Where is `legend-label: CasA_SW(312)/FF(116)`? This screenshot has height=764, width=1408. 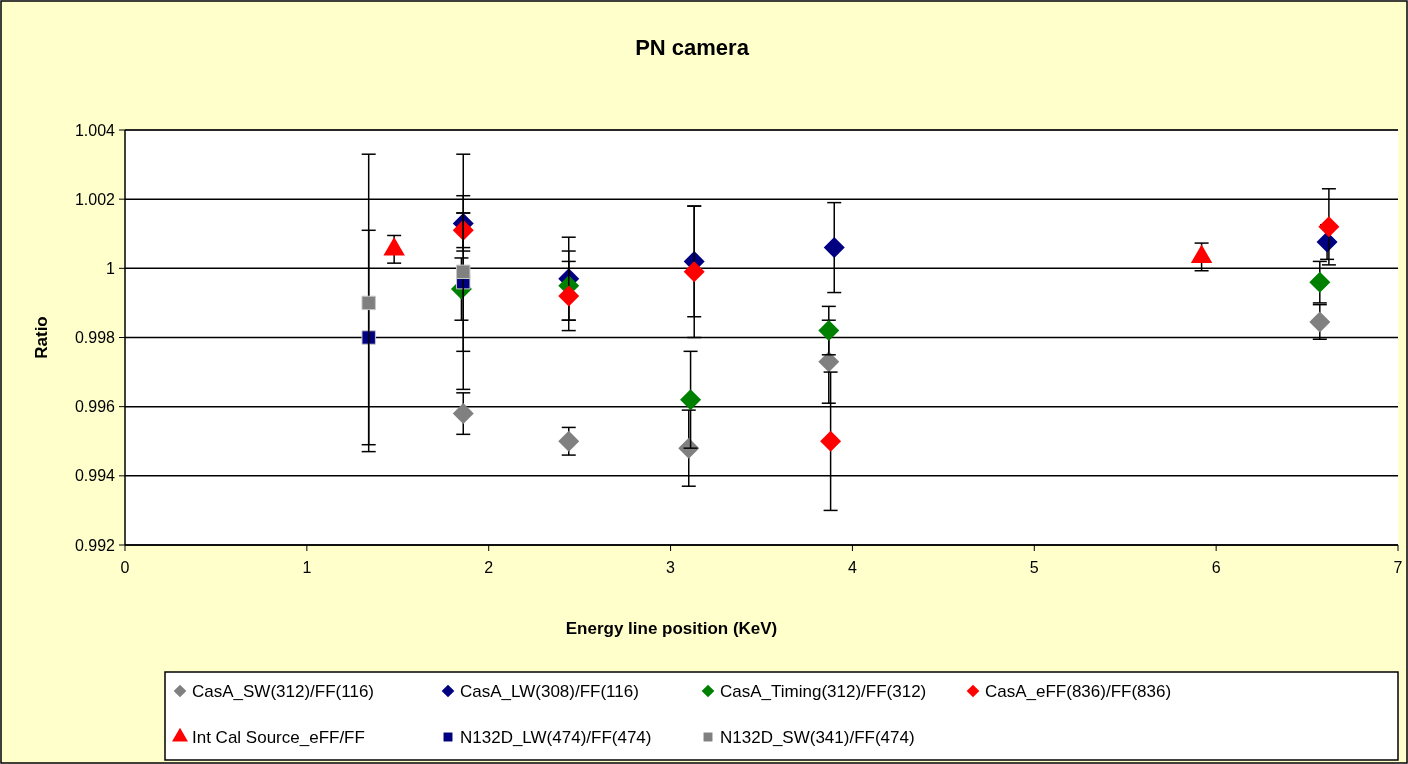 legend-label: CasA_SW(312)/FF(116) is located at coordinates (283, 691).